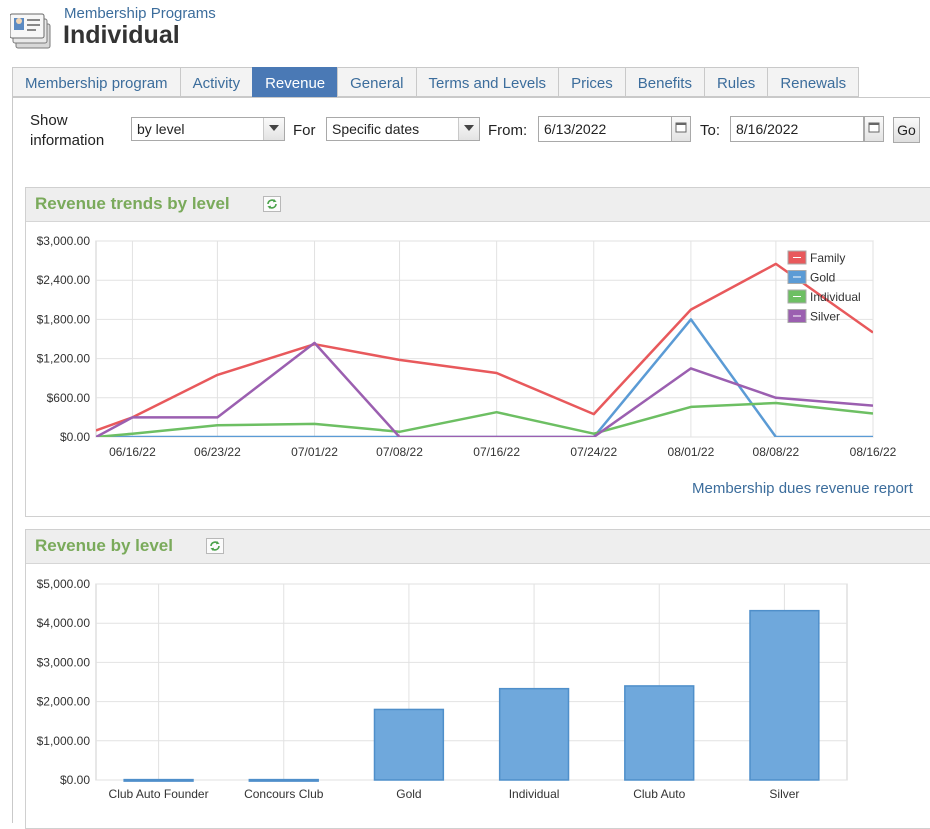  Describe the element at coordinates (487, 82) in the screenshot. I see `tab-terms-and-levels: Terms and Levels` at that location.